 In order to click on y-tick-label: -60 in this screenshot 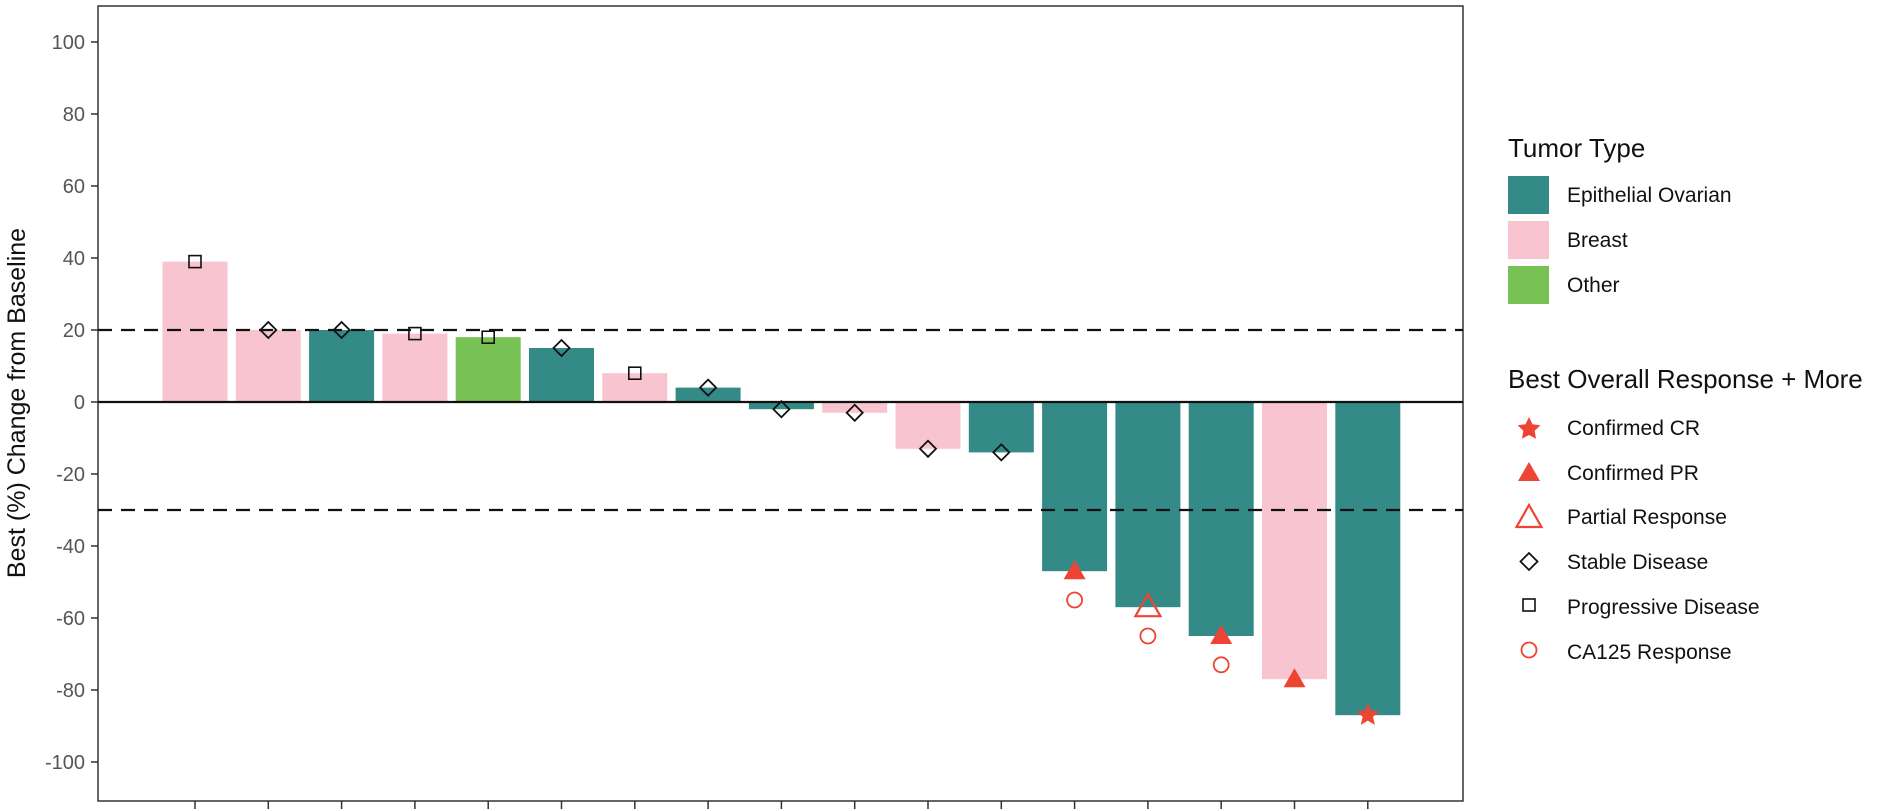, I will do `click(70, 619)`.